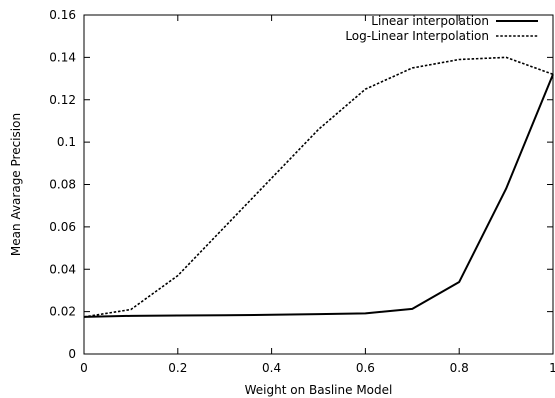 The width and height of the screenshot is (555, 398). Describe the element at coordinates (271, 368) in the screenshot. I see `x-tick-label: 0.4` at that location.